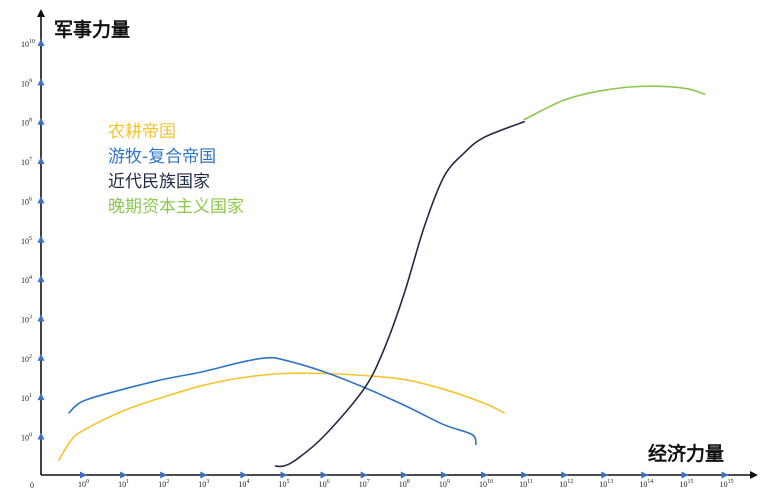 Image resolution: width=768 pixels, height=494 pixels. Describe the element at coordinates (26, 123) in the screenshot. I see `y-tick-label: 10⁸` at that location.